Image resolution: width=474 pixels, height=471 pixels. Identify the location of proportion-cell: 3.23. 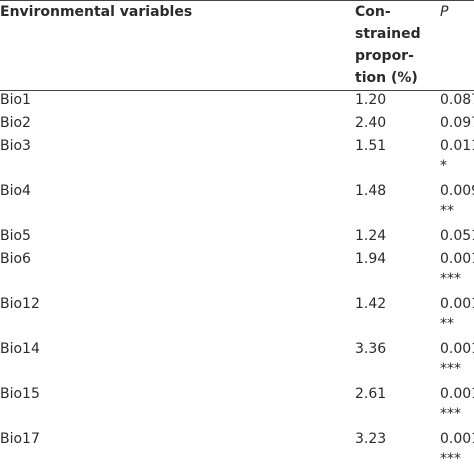
(371, 439).